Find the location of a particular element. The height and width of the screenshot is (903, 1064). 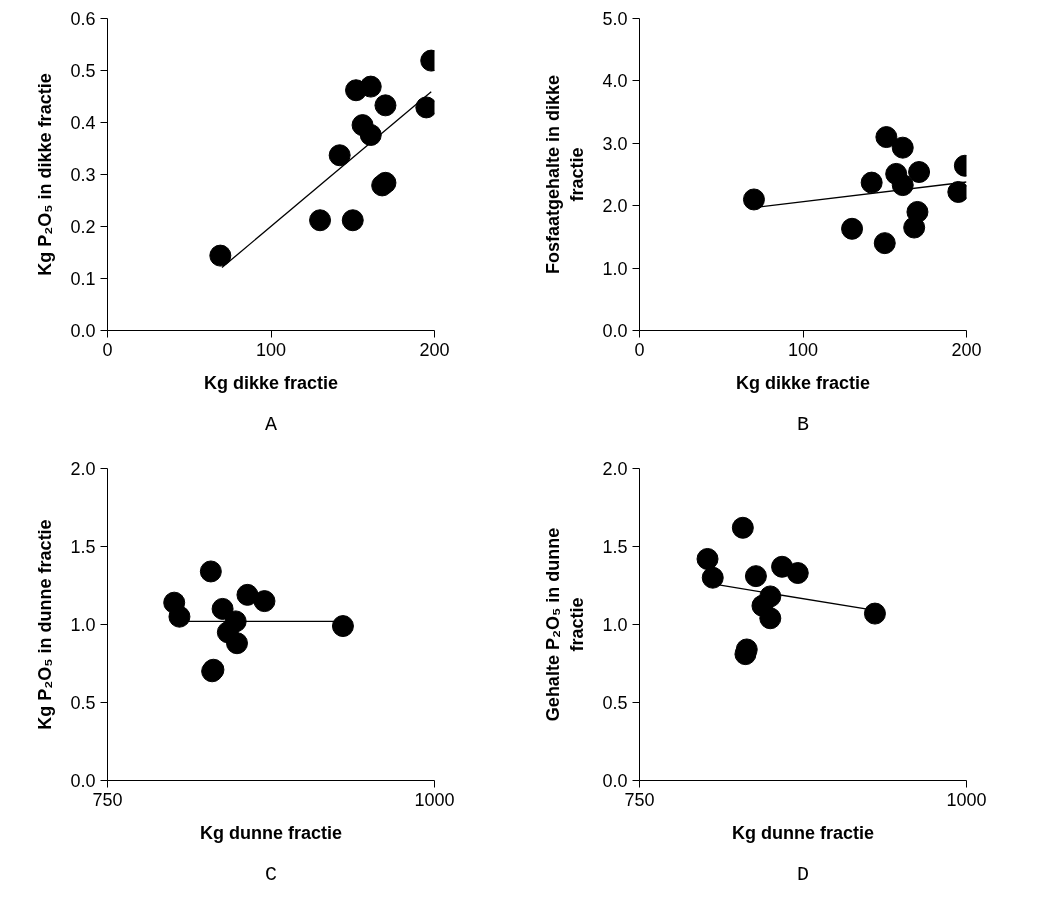

text: D is located at coordinates (803, 874).